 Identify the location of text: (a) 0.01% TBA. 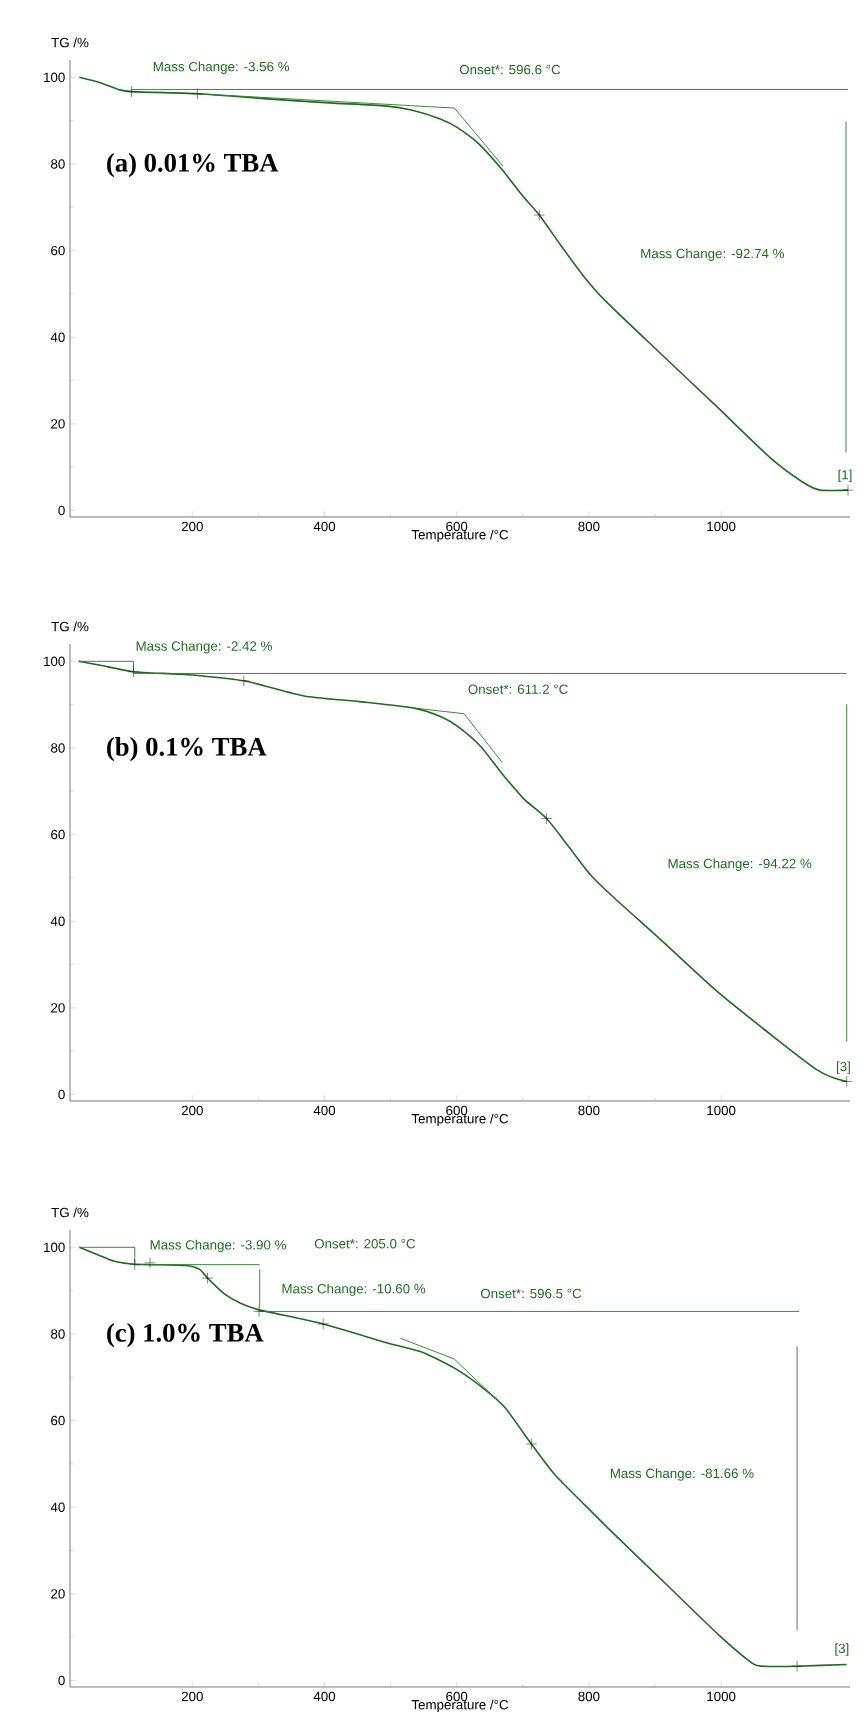
(193, 165).